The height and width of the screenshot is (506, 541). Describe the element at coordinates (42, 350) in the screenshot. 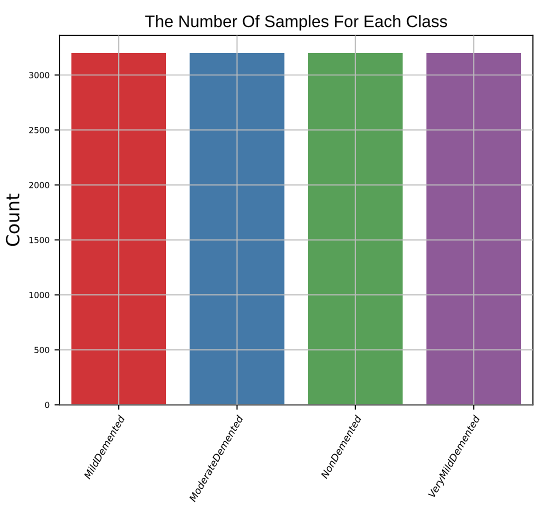

I see `y-tick-label: 500` at that location.